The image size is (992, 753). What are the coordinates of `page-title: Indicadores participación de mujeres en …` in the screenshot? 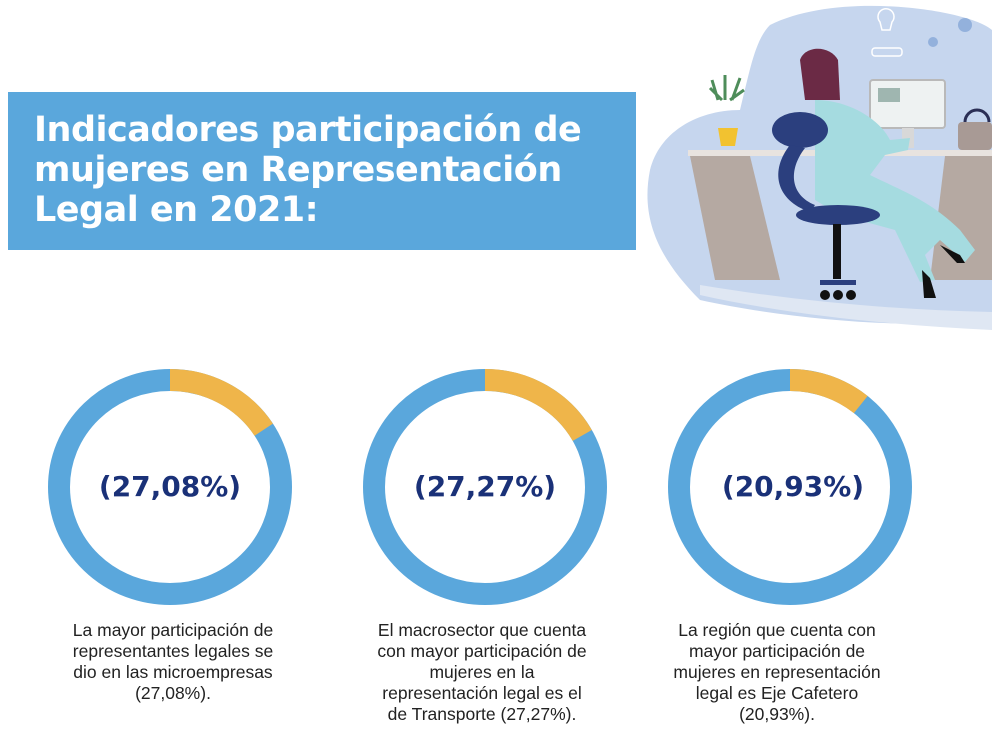 It's located at (308, 170).